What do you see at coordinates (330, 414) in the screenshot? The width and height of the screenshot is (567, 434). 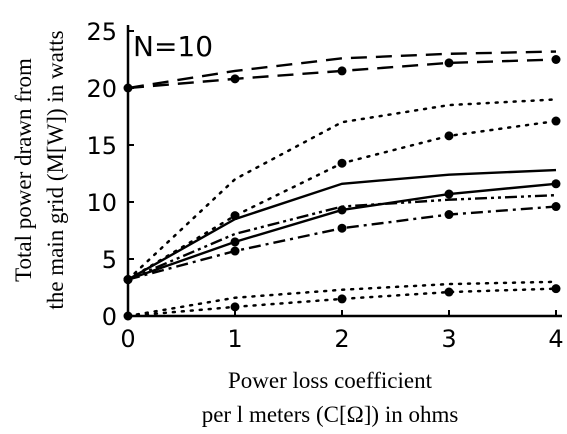 I see `x-axis-title-line2: per l meters (C[Ω]) in ohms` at bounding box center [330, 414].